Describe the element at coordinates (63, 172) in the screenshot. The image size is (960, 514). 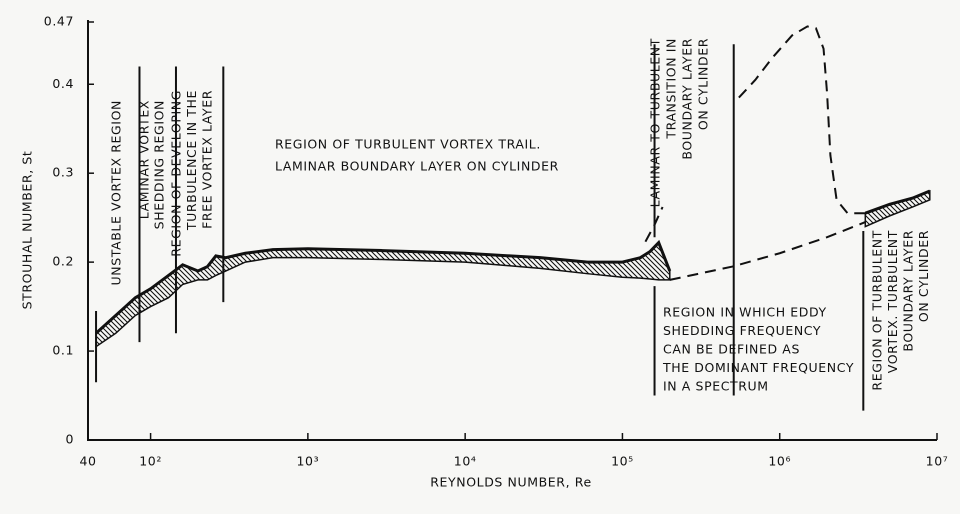
I see `y-tick-label: 0.3` at that location.